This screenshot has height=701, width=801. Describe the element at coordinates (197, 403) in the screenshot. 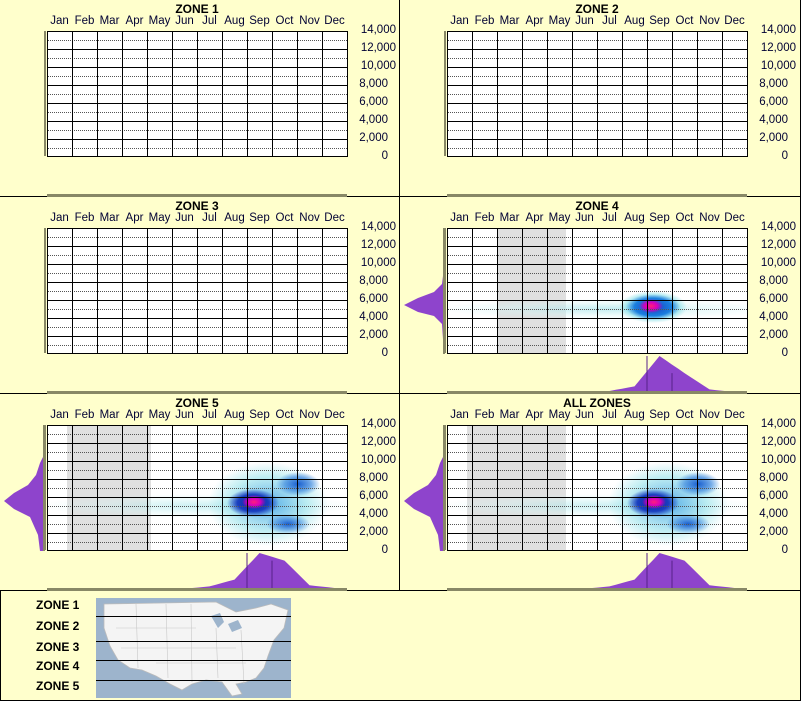

I see `panel-title: ZONE 5` at that location.